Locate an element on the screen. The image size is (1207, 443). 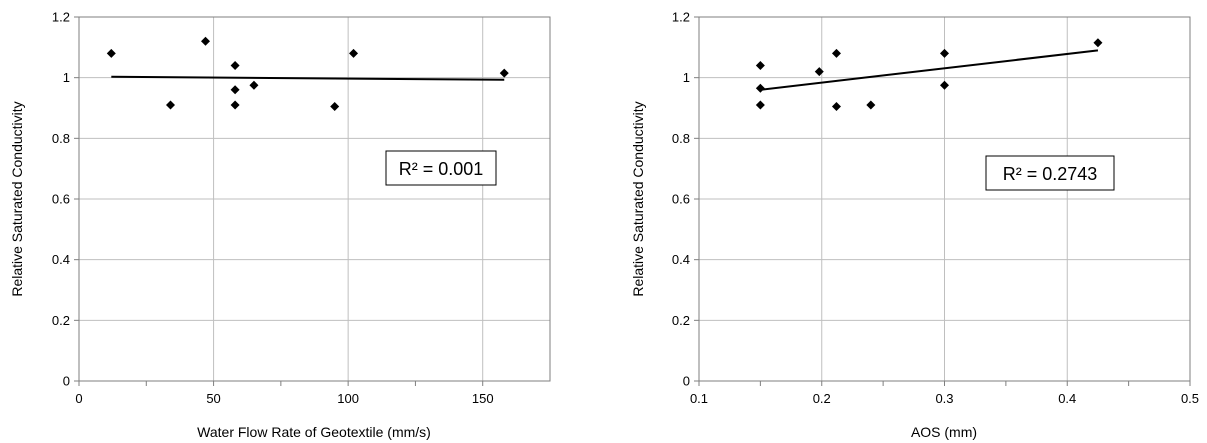
chart-right-x-ticks: 0.1 0.2 0.3 0.4 0.5 is located at coordinates (944, 393).